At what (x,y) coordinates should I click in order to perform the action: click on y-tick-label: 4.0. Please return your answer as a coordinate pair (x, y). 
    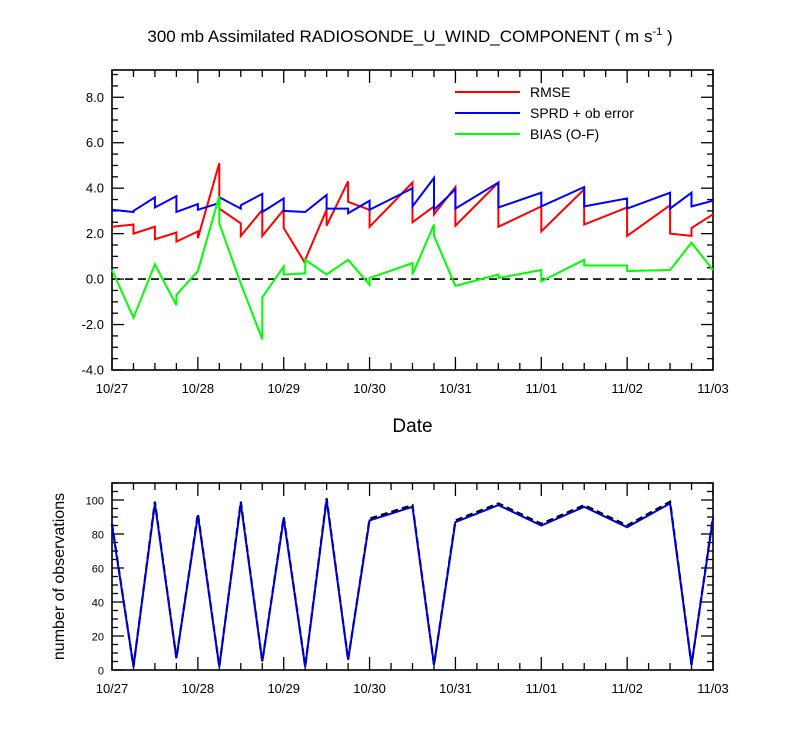
    Looking at the image, I should click on (95, 188).